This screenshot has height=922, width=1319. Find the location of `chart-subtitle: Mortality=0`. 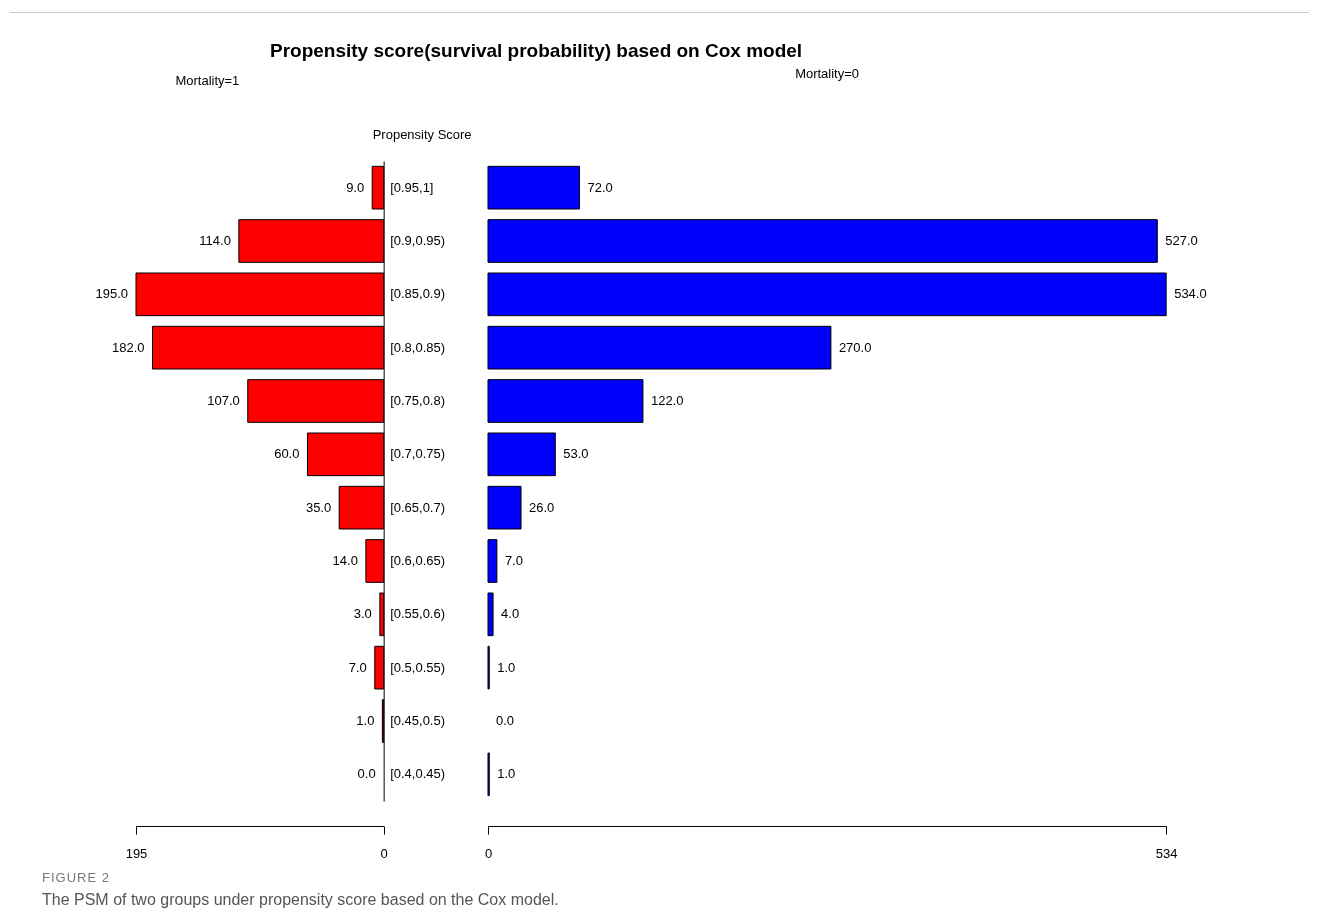

chart-subtitle: Mortality=0 is located at coordinates (826, 73).